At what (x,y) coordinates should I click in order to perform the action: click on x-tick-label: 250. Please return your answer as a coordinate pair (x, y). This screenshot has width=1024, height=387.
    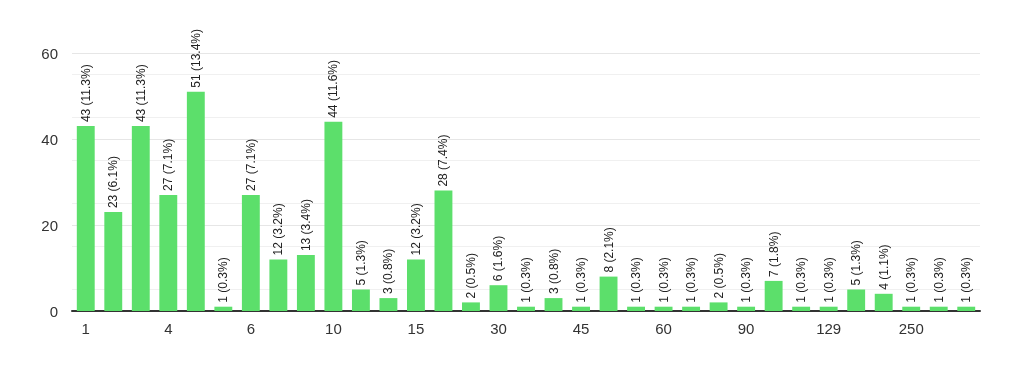
    Looking at the image, I should click on (911, 328).